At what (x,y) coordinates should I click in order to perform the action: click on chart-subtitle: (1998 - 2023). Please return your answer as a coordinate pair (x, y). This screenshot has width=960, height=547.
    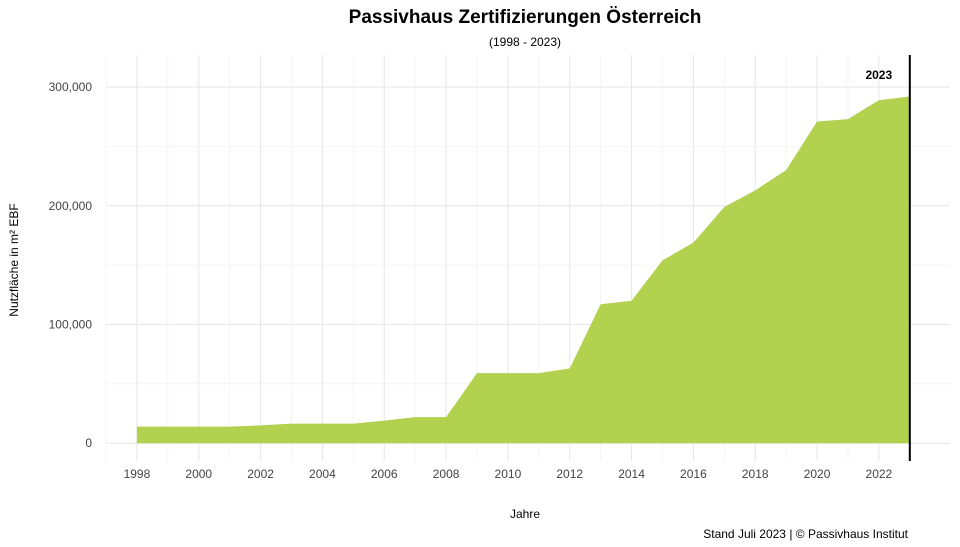
    Looking at the image, I should click on (525, 42).